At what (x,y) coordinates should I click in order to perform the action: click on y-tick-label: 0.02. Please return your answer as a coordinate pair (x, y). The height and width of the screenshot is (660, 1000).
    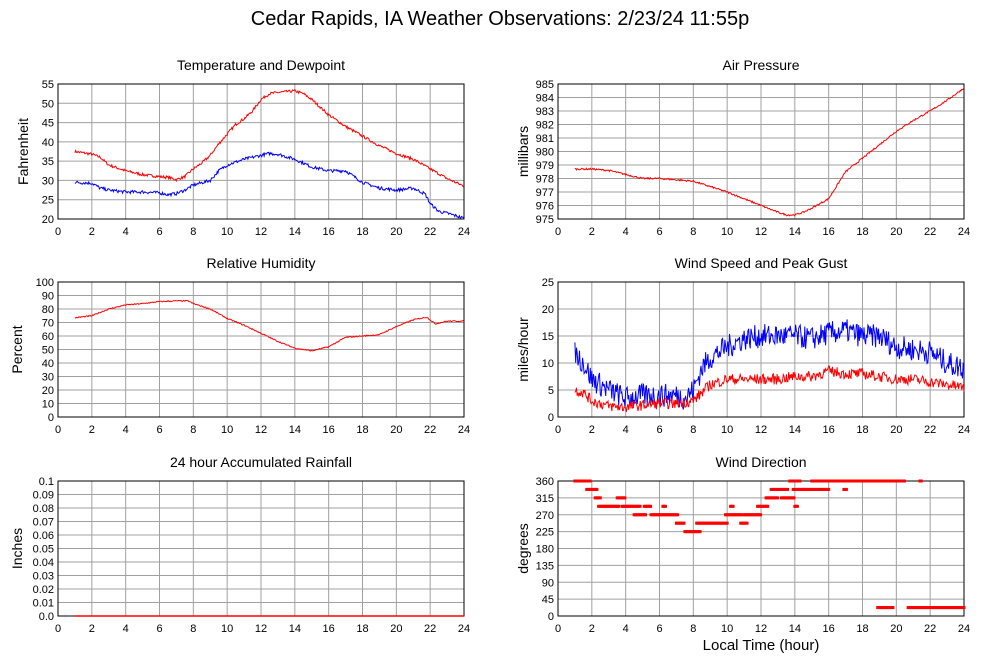
    Looking at the image, I should click on (43, 590).